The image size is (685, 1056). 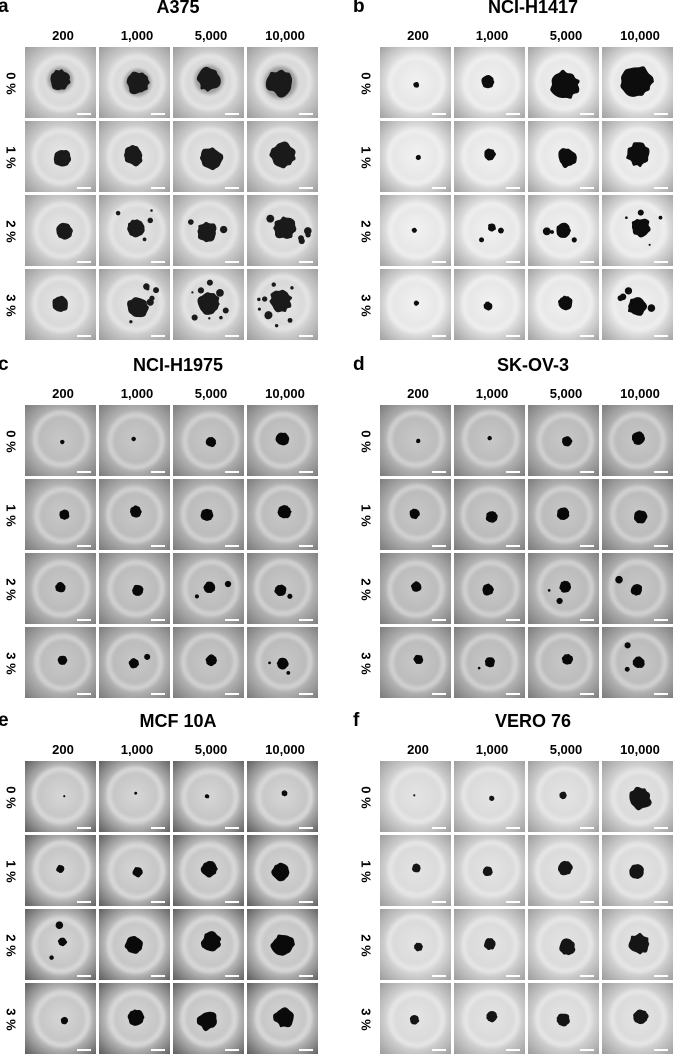 I want to click on cell-line-title: NCI-H1417, so click(x=533, y=8).